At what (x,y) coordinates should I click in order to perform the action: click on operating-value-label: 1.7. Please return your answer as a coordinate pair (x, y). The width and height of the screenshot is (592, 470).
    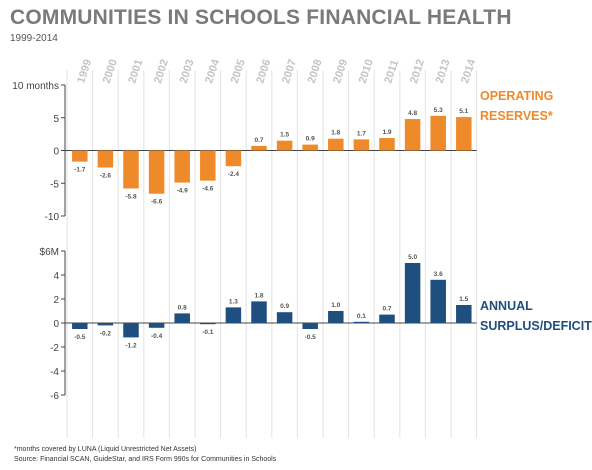
    Looking at the image, I should click on (361, 133).